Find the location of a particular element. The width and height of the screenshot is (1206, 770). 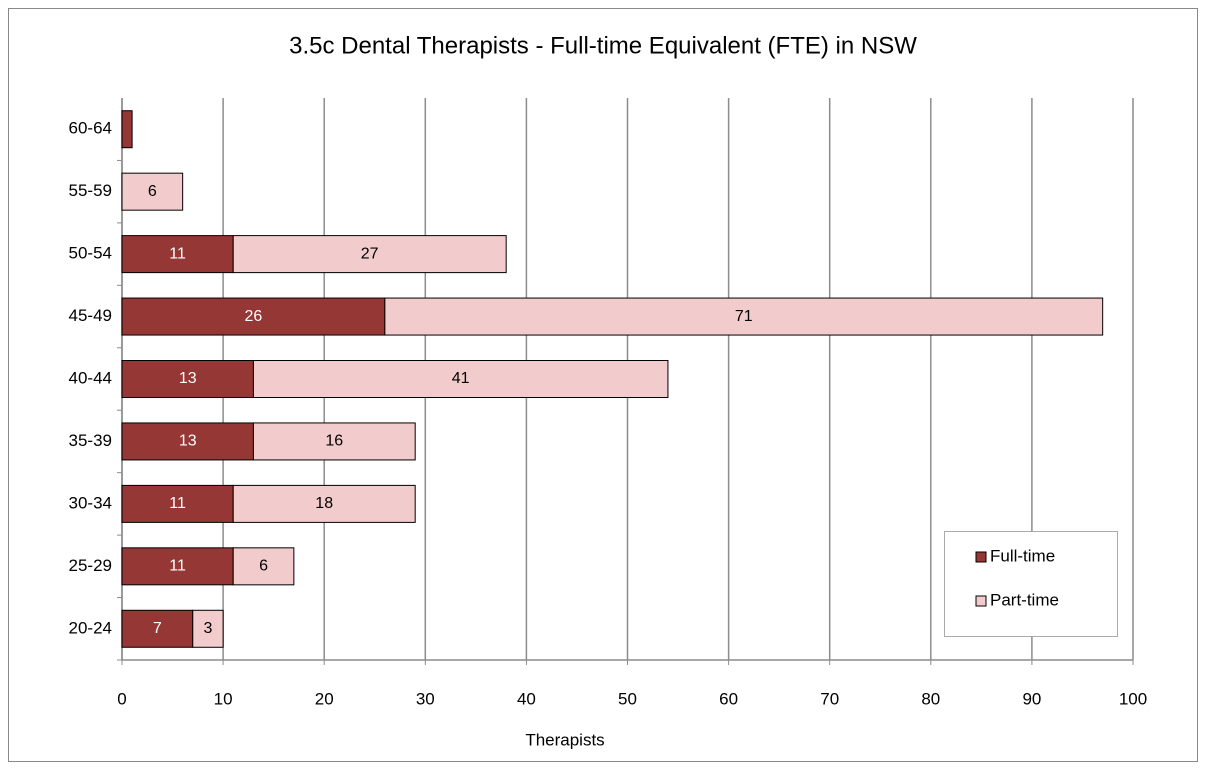

x-axis-label: Therapists is located at coordinates (564, 739).